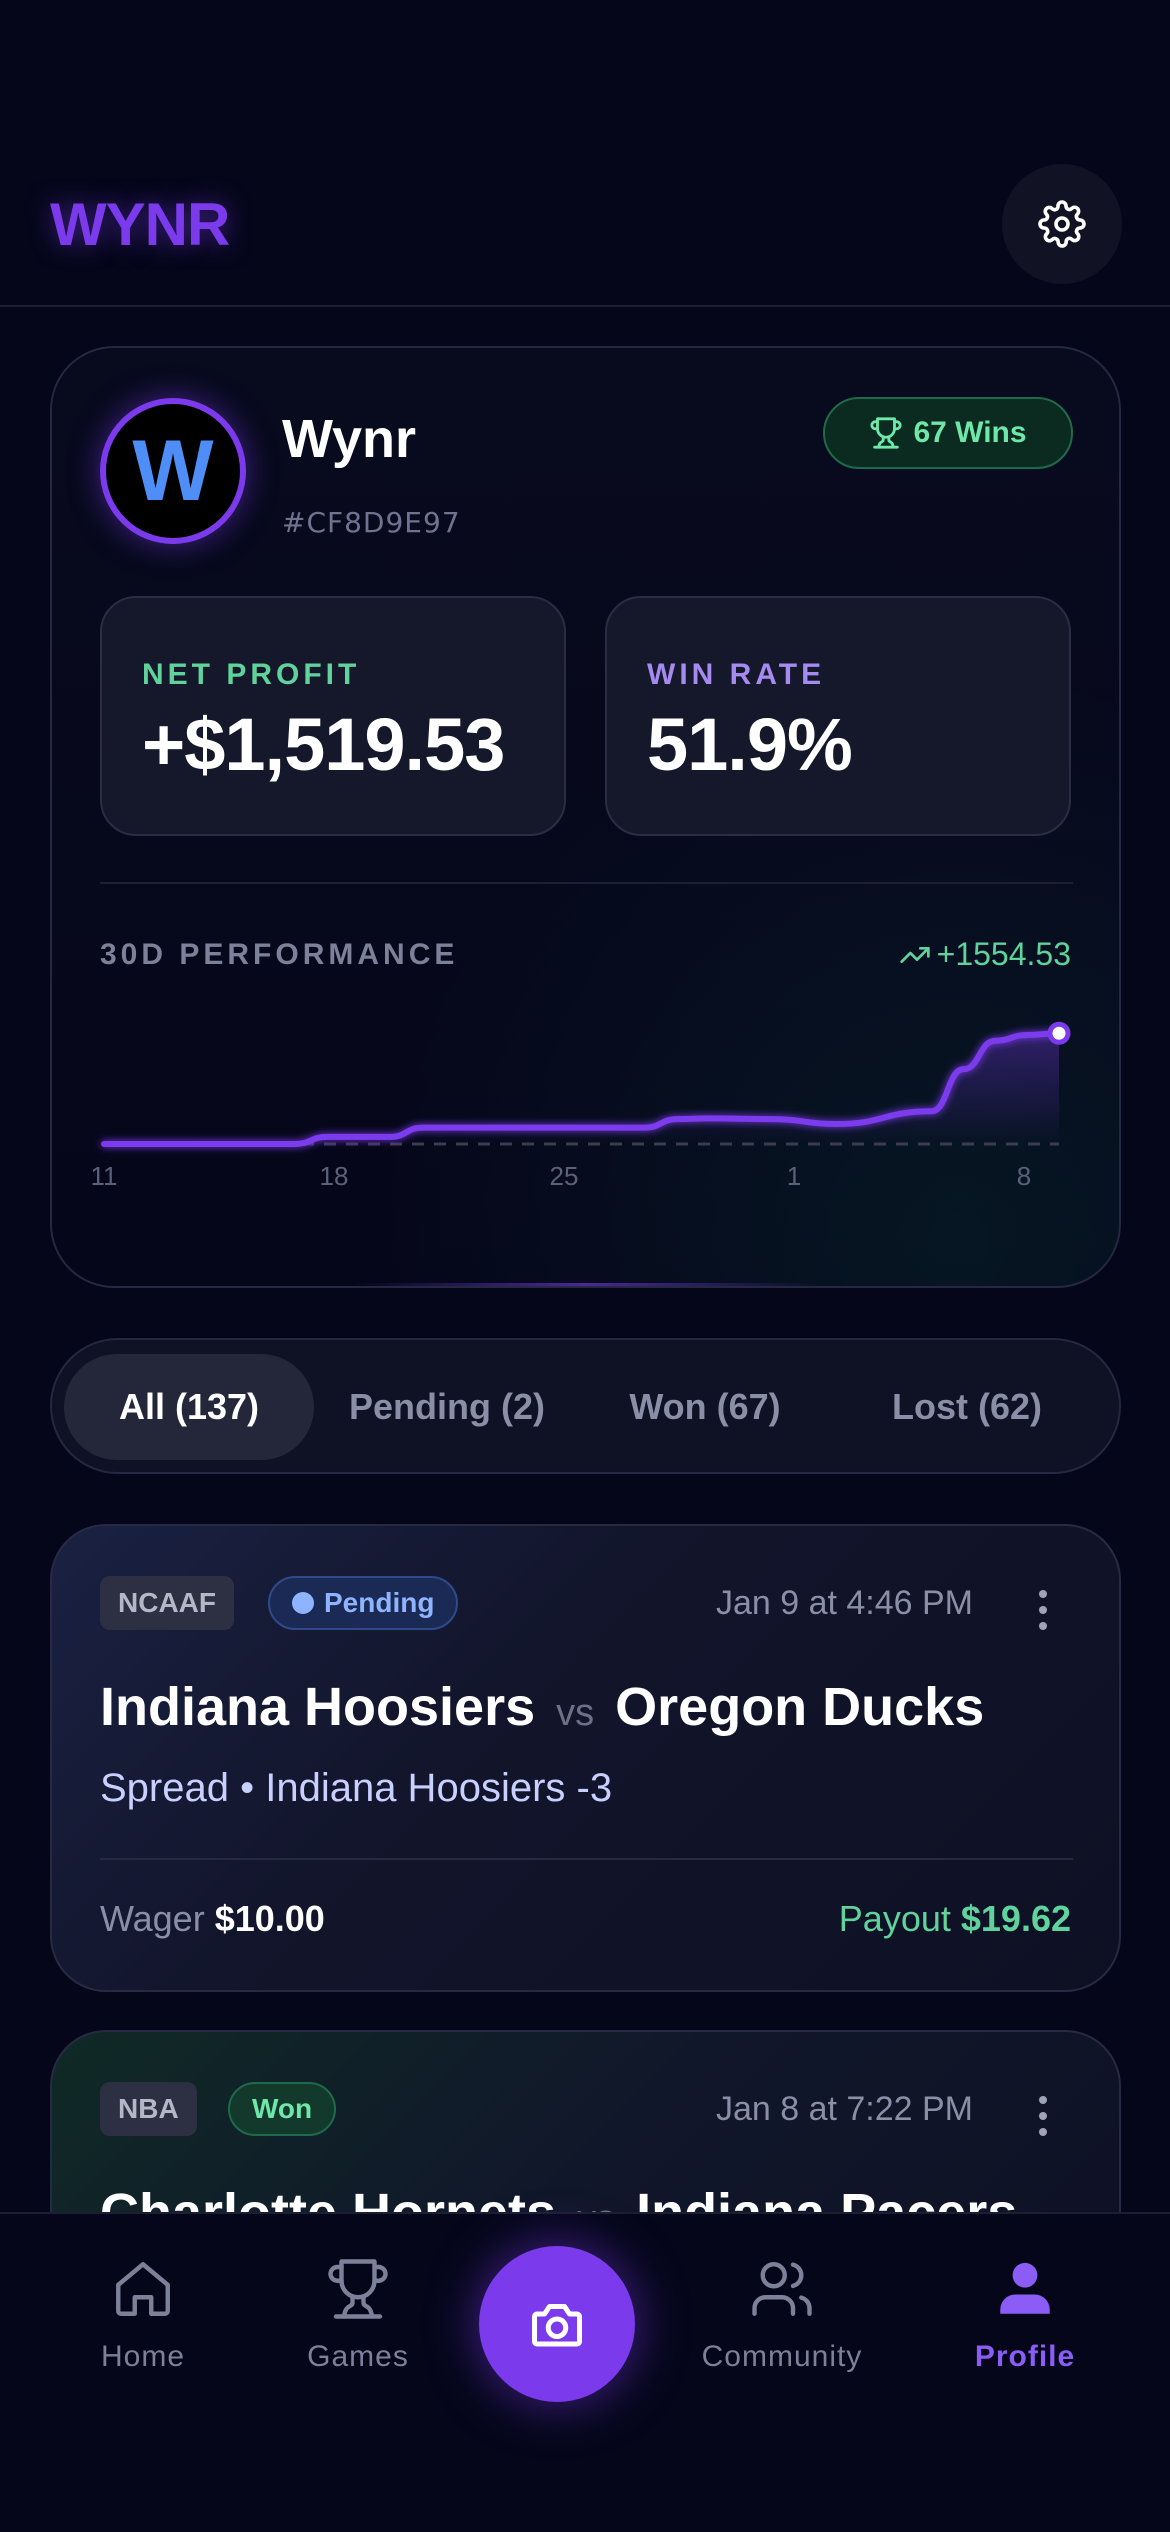 The width and height of the screenshot is (1170, 2532). Describe the element at coordinates (782, 2356) in the screenshot. I see `nav-community-label: Community` at that location.